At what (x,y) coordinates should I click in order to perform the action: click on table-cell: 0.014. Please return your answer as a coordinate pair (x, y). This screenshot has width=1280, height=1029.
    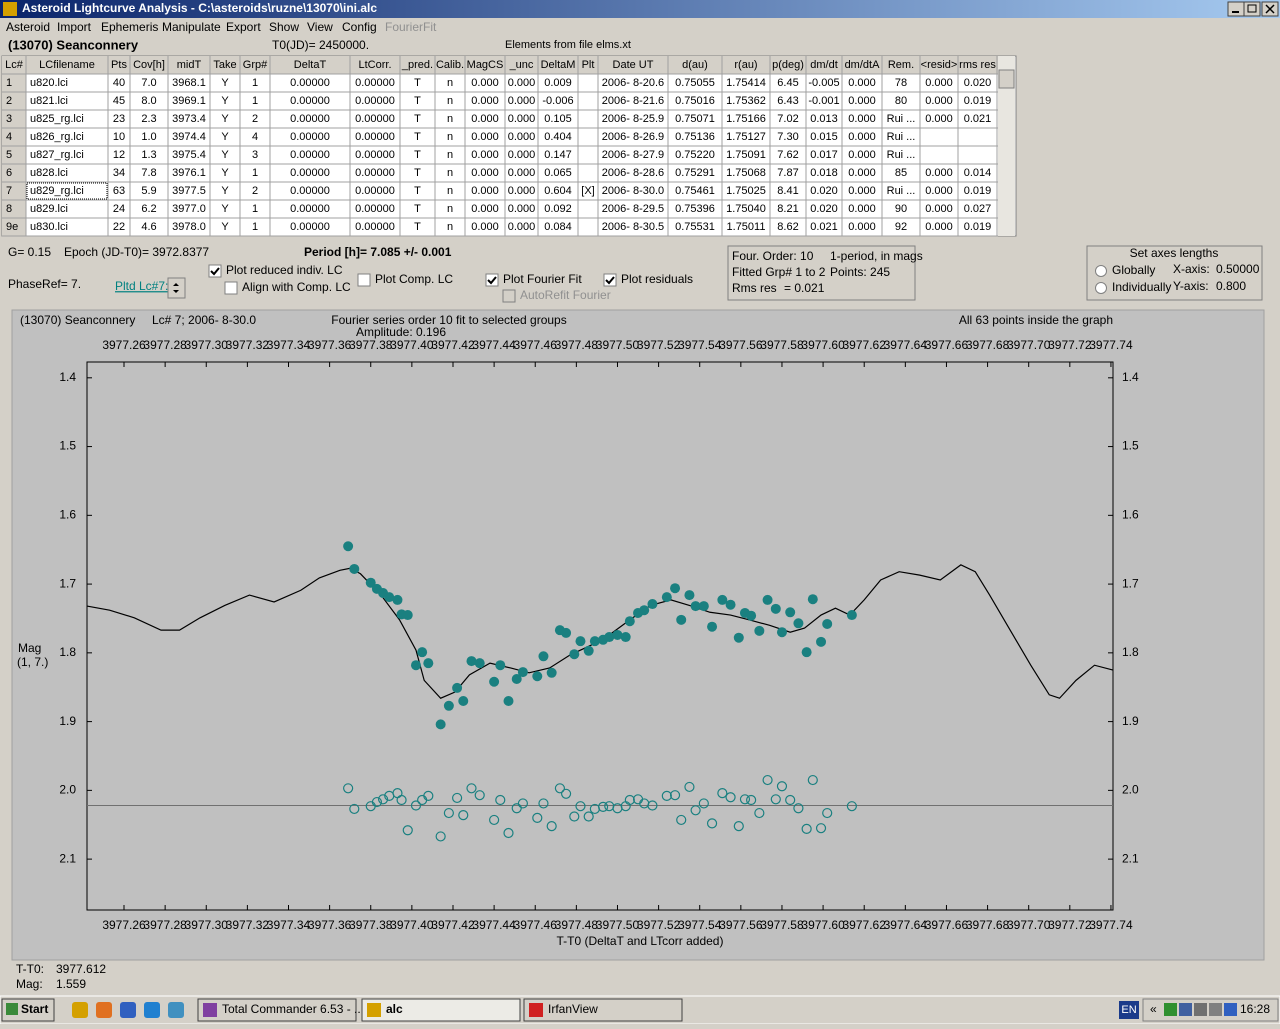
    Looking at the image, I should click on (978, 173).